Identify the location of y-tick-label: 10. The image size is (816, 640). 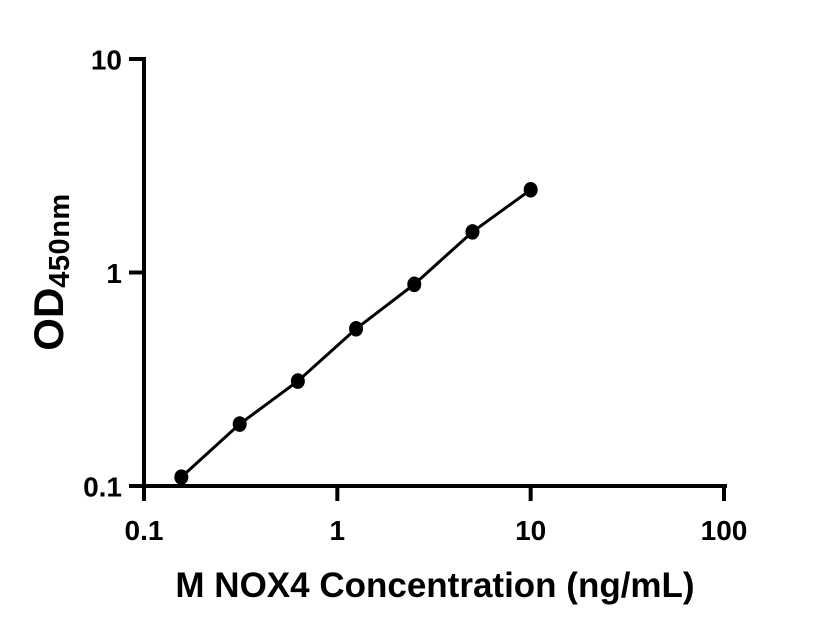
(106, 60).